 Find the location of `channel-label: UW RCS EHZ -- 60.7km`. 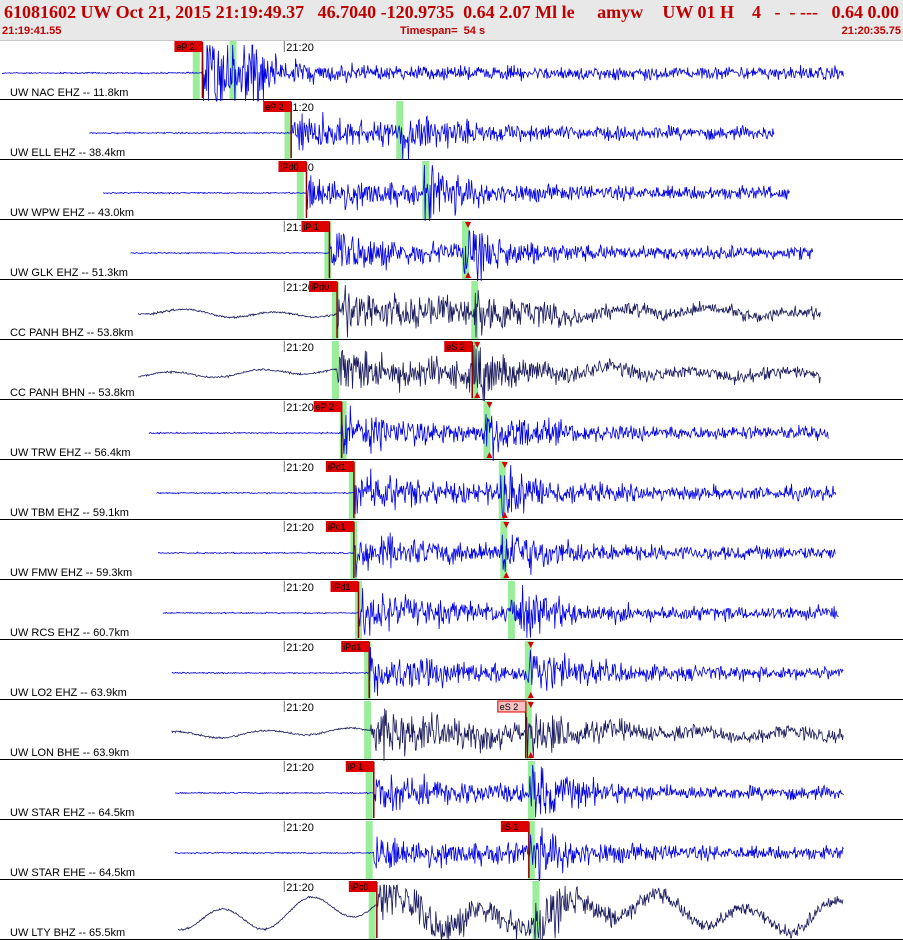

channel-label: UW RCS EHZ -- 60.7km is located at coordinates (69, 633).